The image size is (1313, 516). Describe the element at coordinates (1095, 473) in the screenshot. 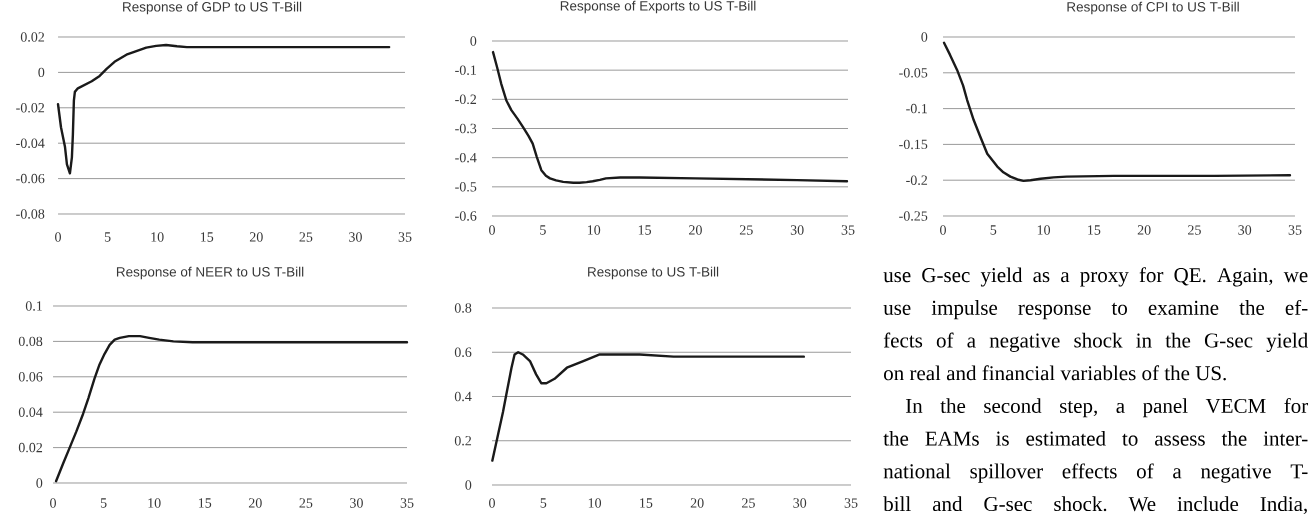

I see `text: national spillover effects of a negative T-` at that location.